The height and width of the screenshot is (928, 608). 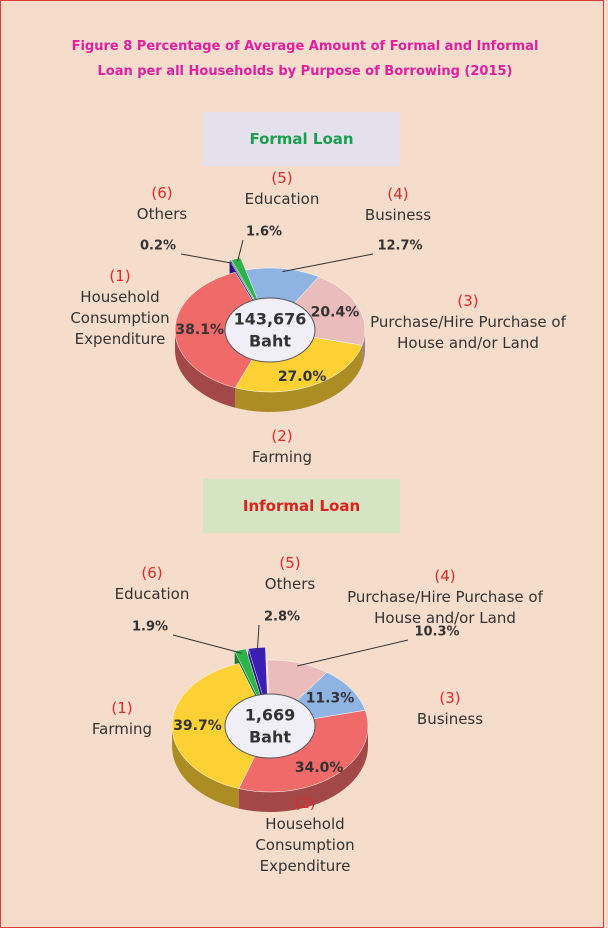 I want to click on category-label: (6) Education, so click(x=152, y=584).